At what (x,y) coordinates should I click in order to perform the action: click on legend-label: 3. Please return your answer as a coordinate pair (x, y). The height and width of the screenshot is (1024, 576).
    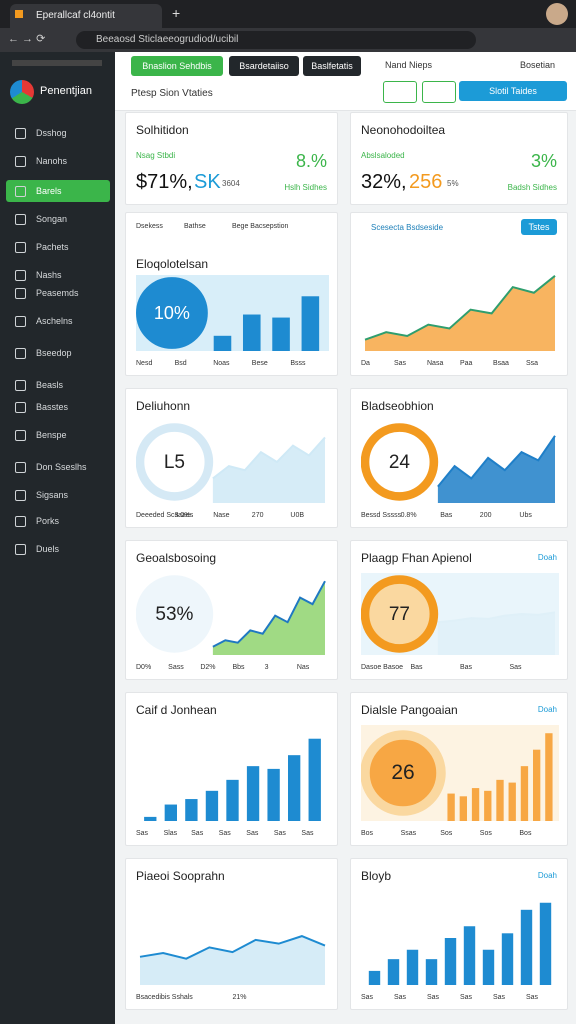
    Looking at the image, I should click on (266, 667).